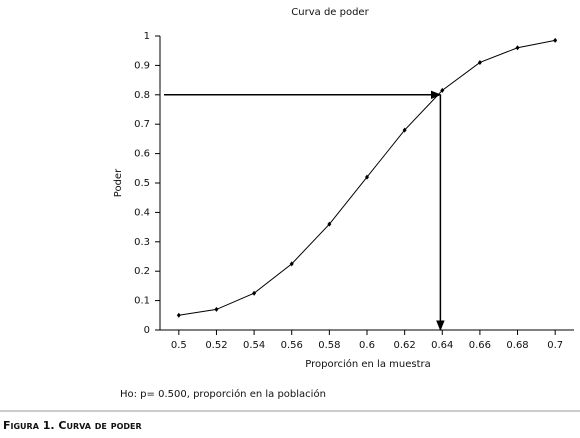 The height and width of the screenshot is (438, 580). I want to click on x-tick-label: 0.6, so click(367, 345).